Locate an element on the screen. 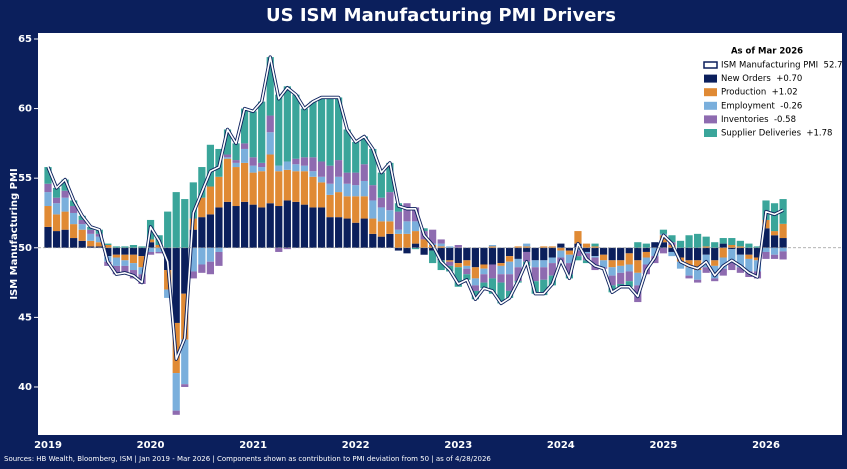  x-tick-label: 2026 is located at coordinates (766, 445).